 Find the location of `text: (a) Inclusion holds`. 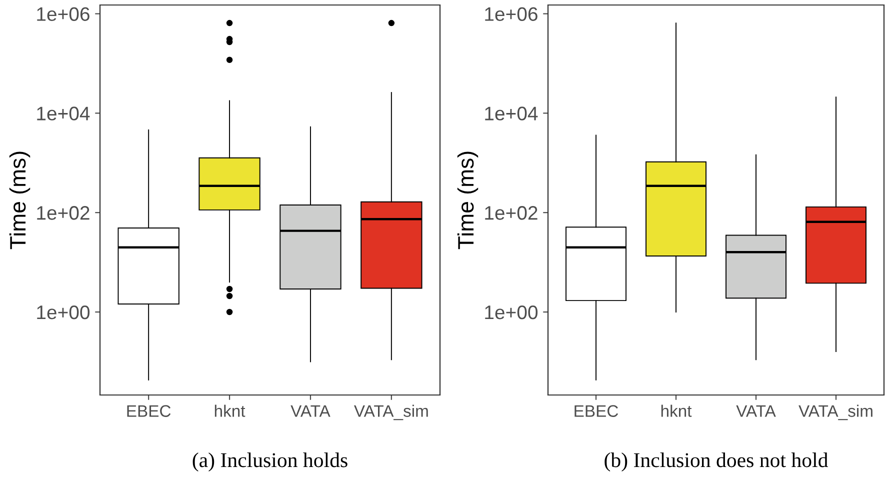

text: (a) Inclusion holds is located at coordinates (270, 462).